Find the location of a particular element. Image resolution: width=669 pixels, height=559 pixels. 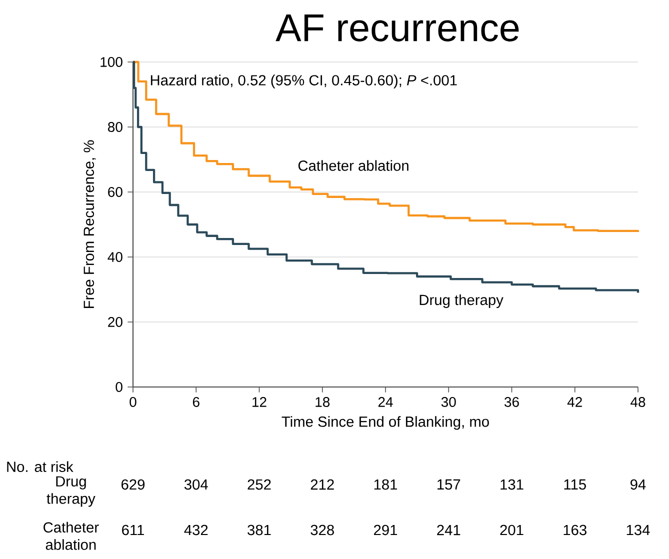

text: Drug therapy is located at coordinates (71, 491).